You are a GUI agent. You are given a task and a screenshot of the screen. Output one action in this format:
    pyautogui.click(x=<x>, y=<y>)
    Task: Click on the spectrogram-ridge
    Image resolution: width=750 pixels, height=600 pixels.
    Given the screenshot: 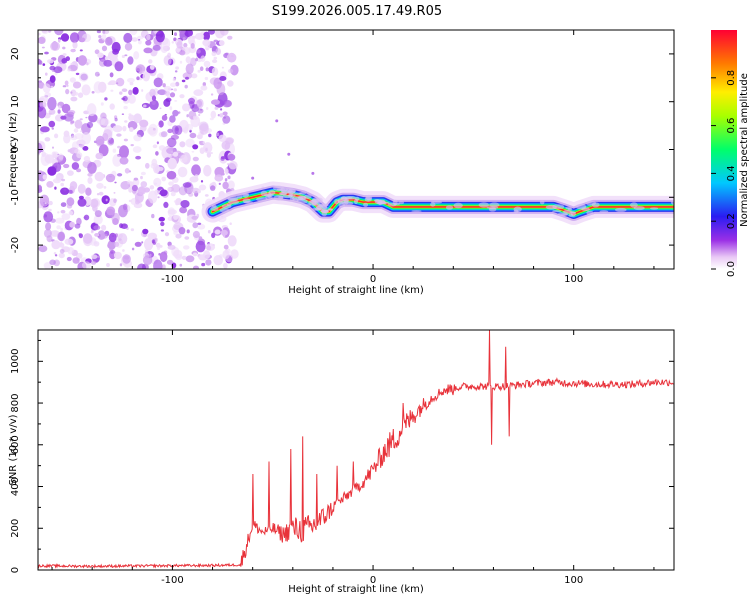 What is the action you would take?
    pyautogui.click(x=437, y=203)
    